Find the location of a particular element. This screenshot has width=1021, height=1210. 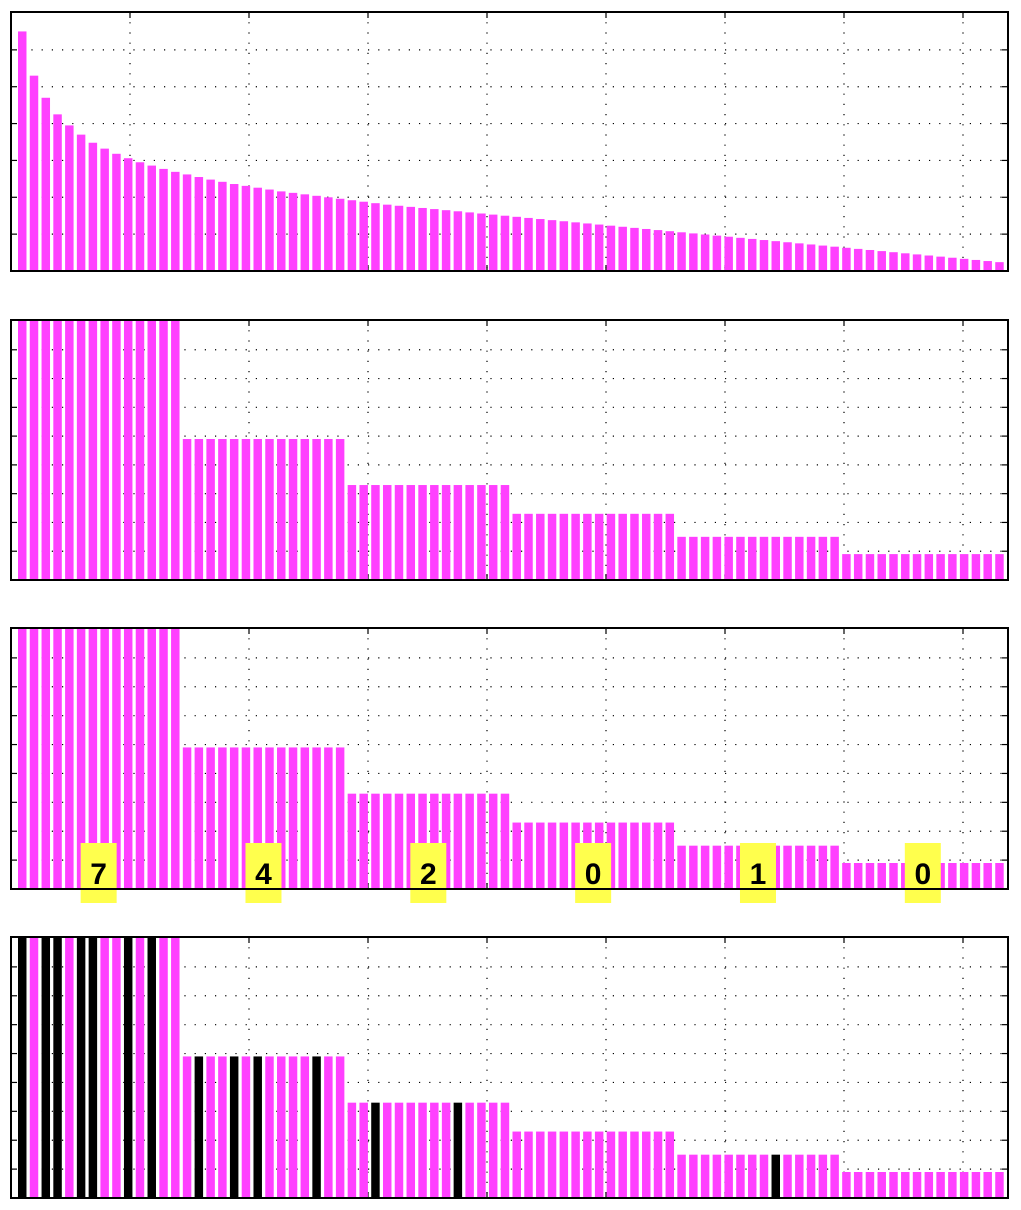

annotation-label: 1 is located at coordinates (757, 873).